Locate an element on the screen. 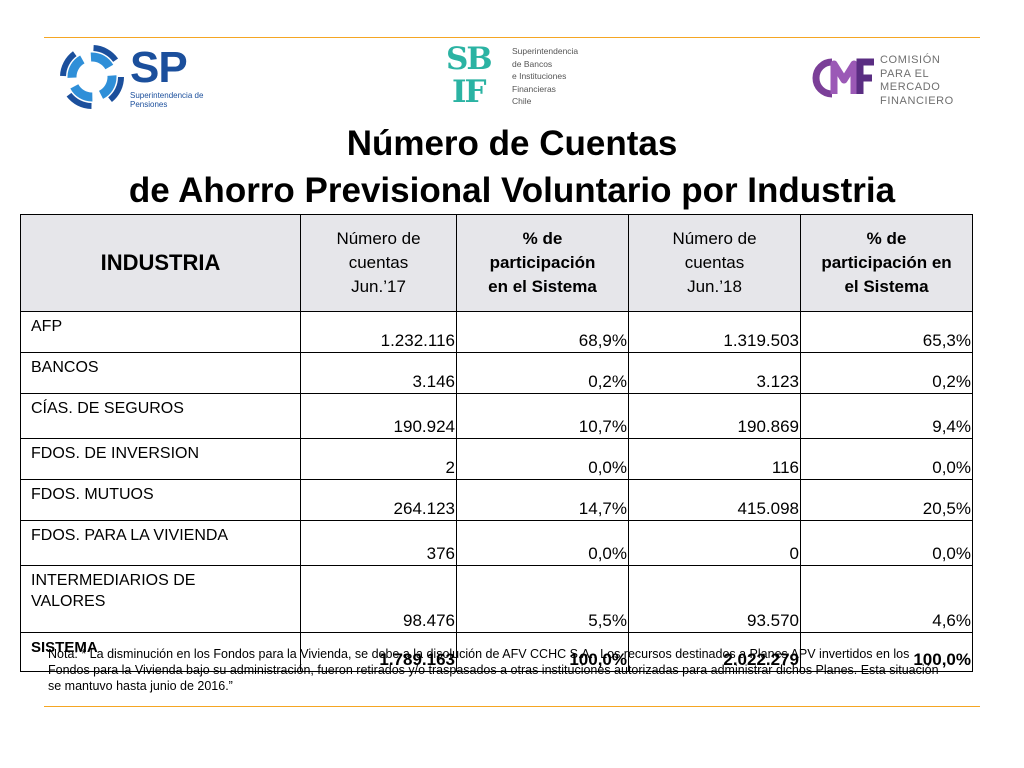  sp-logo-mark: SP is located at coordinates (159, 67).